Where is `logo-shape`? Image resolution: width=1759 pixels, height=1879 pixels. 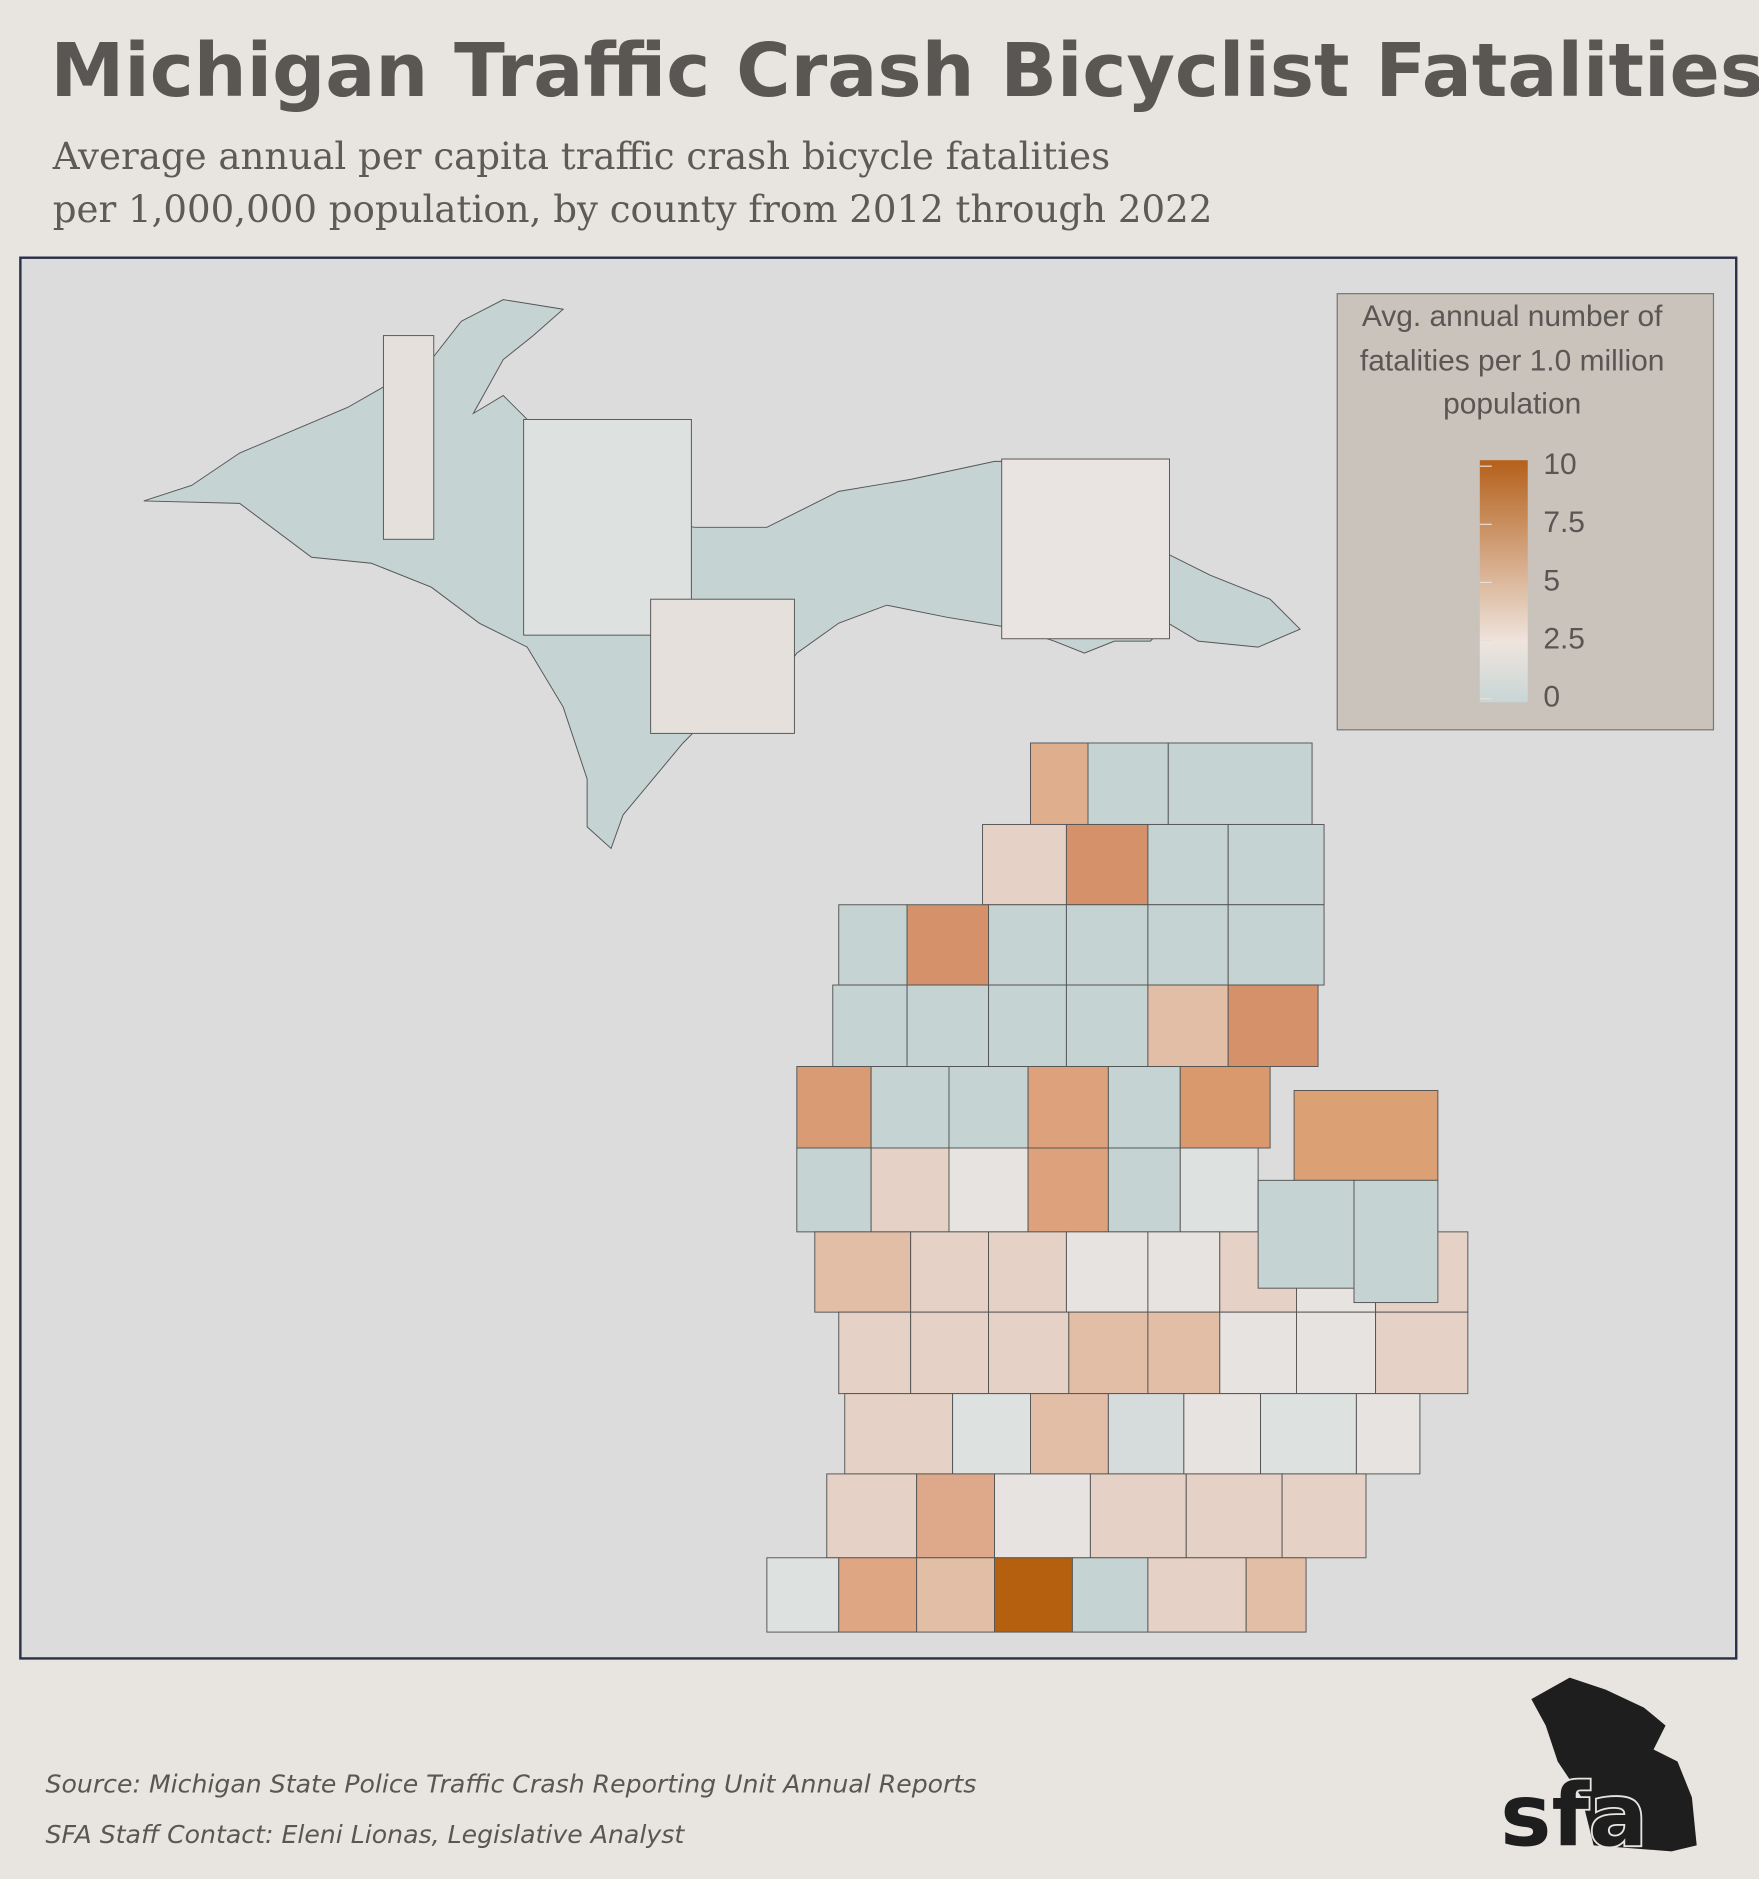 logo-shape is located at coordinates (1614, 1764).